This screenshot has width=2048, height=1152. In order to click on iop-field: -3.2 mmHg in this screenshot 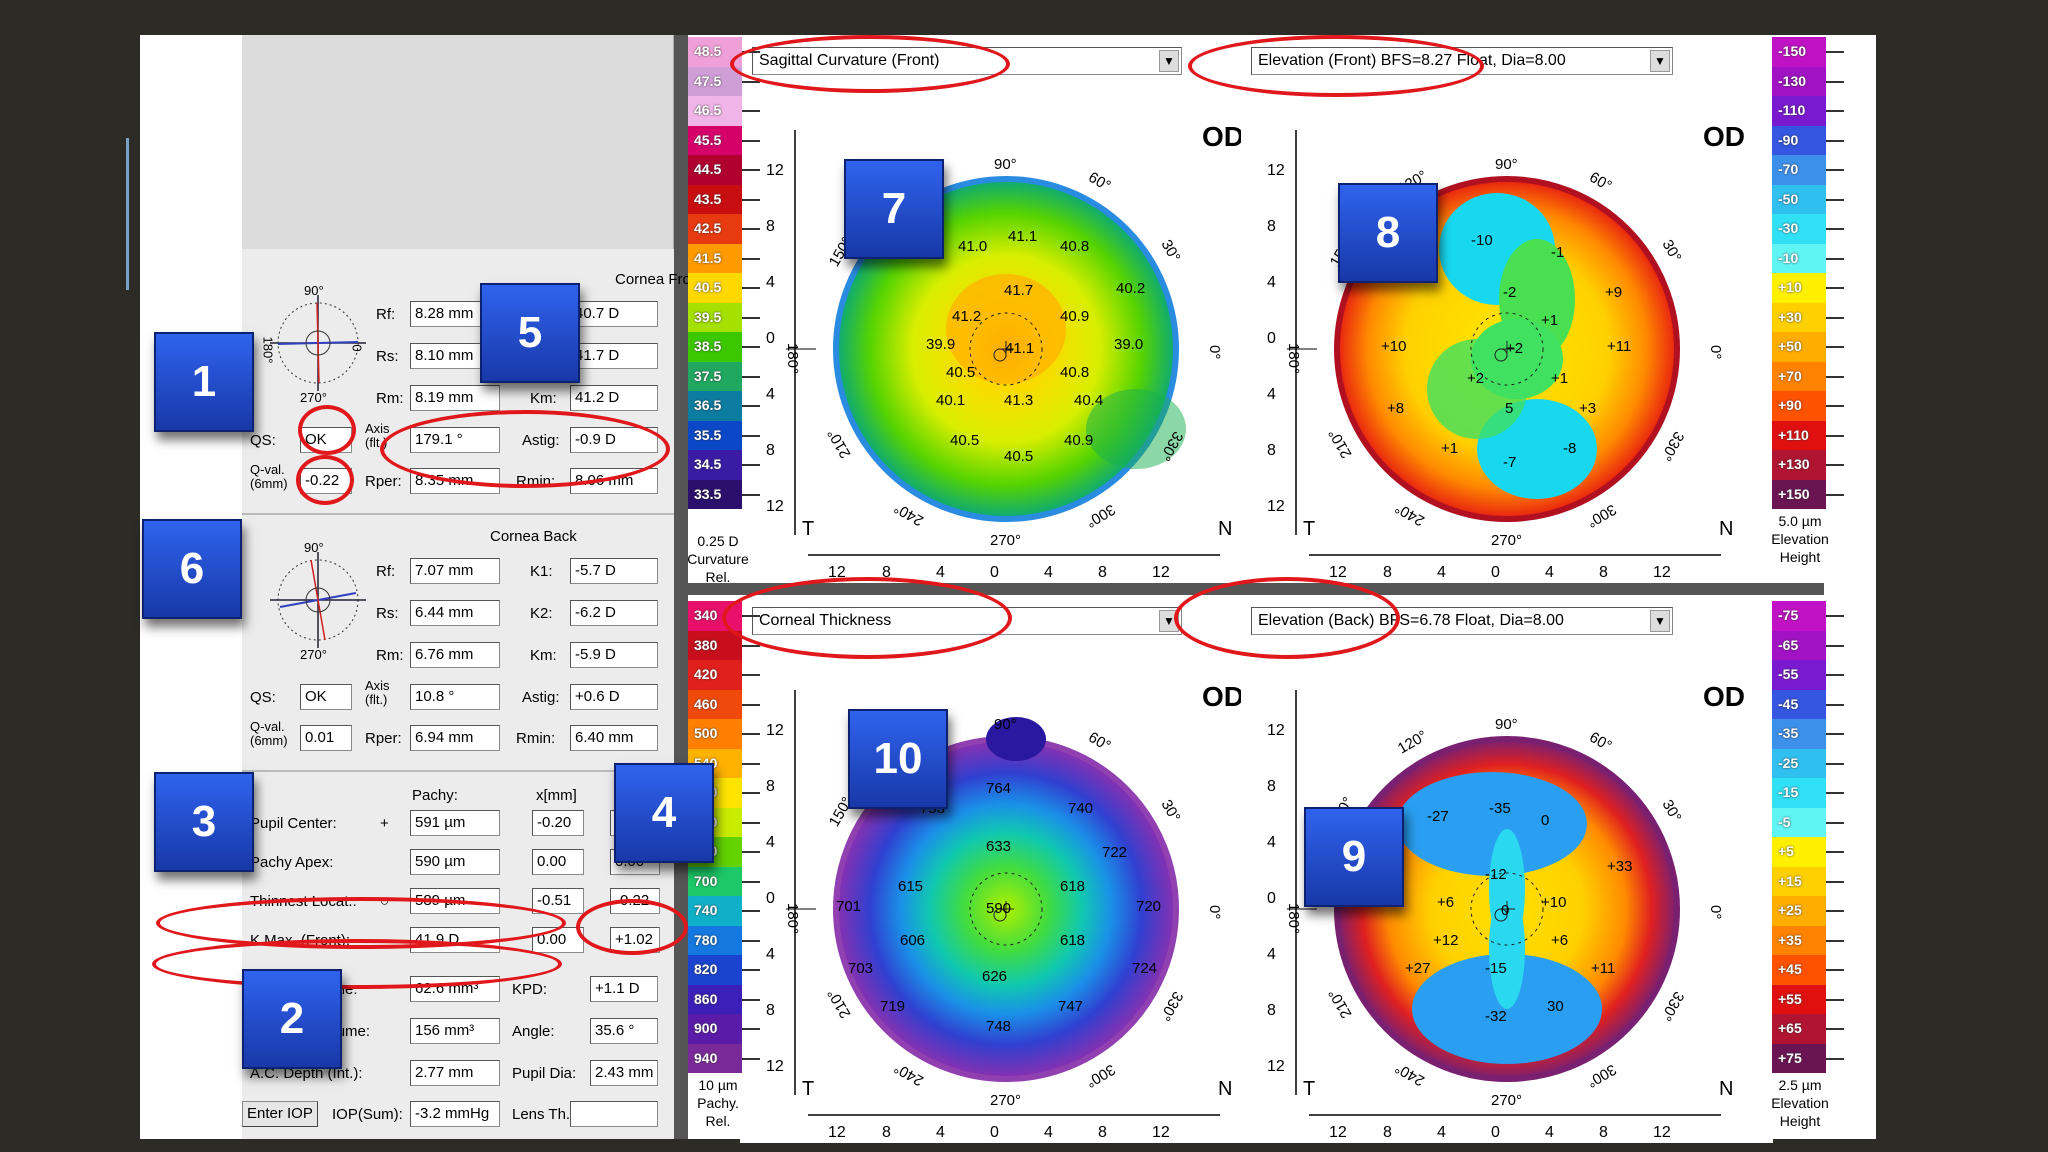, I will do `click(455, 1114)`.